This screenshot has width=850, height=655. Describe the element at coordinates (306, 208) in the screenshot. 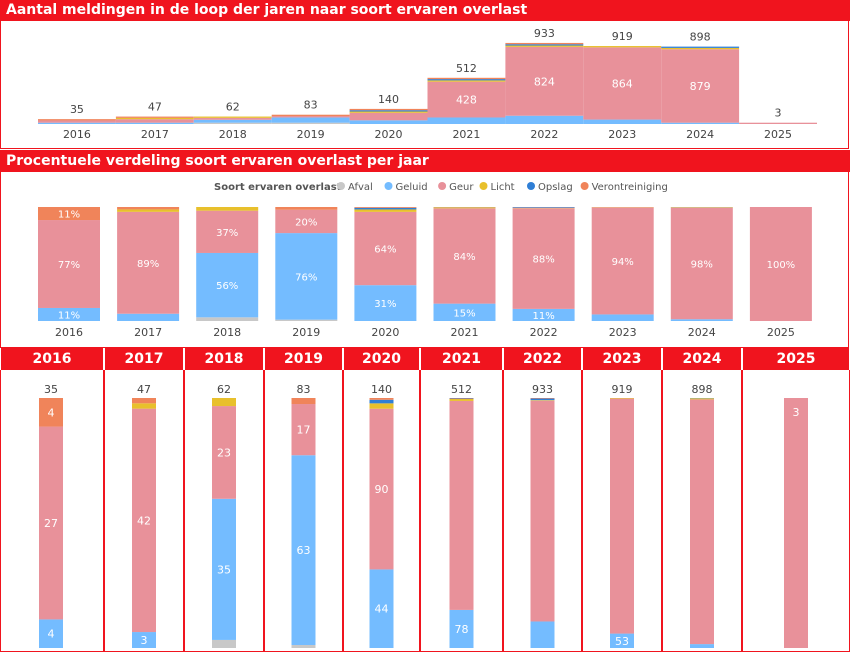

I see `pct-bar-verontreiniging-2019` at that location.